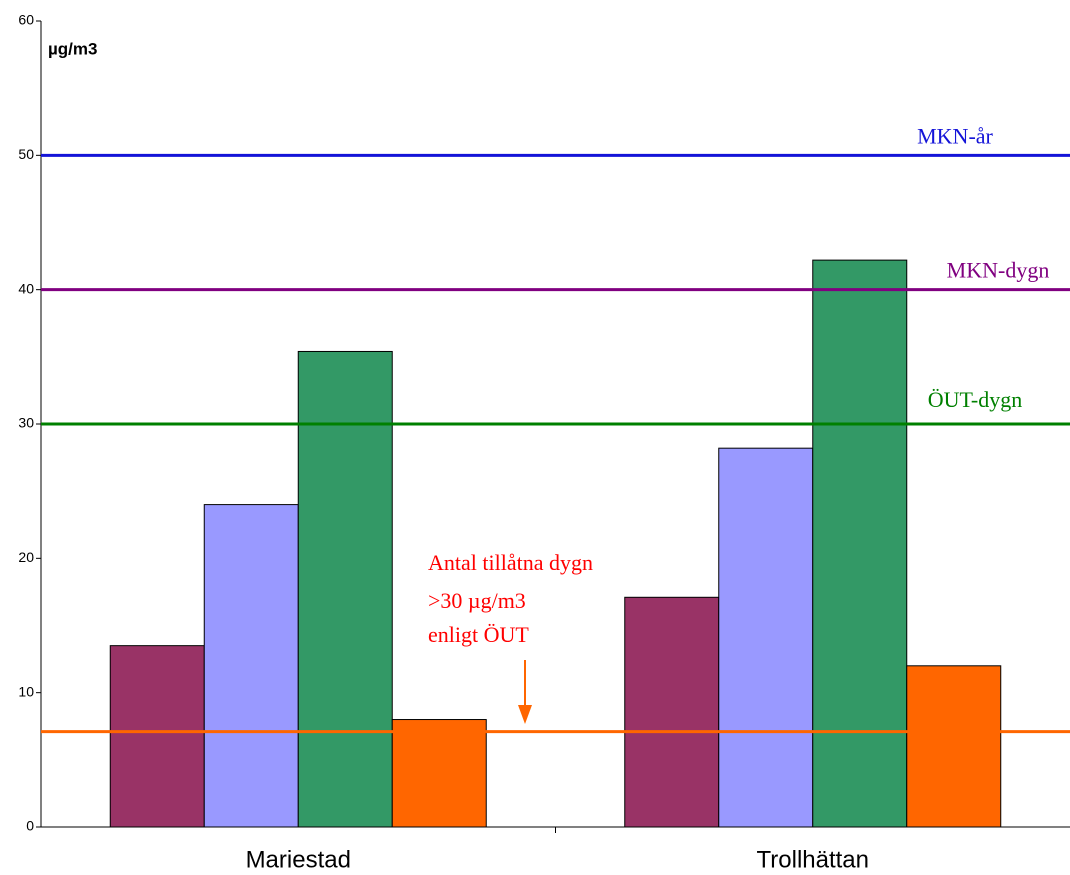  What do you see at coordinates (26, 288) in the screenshot?
I see `y-tick-label: 40` at bounding box center [26, 288].